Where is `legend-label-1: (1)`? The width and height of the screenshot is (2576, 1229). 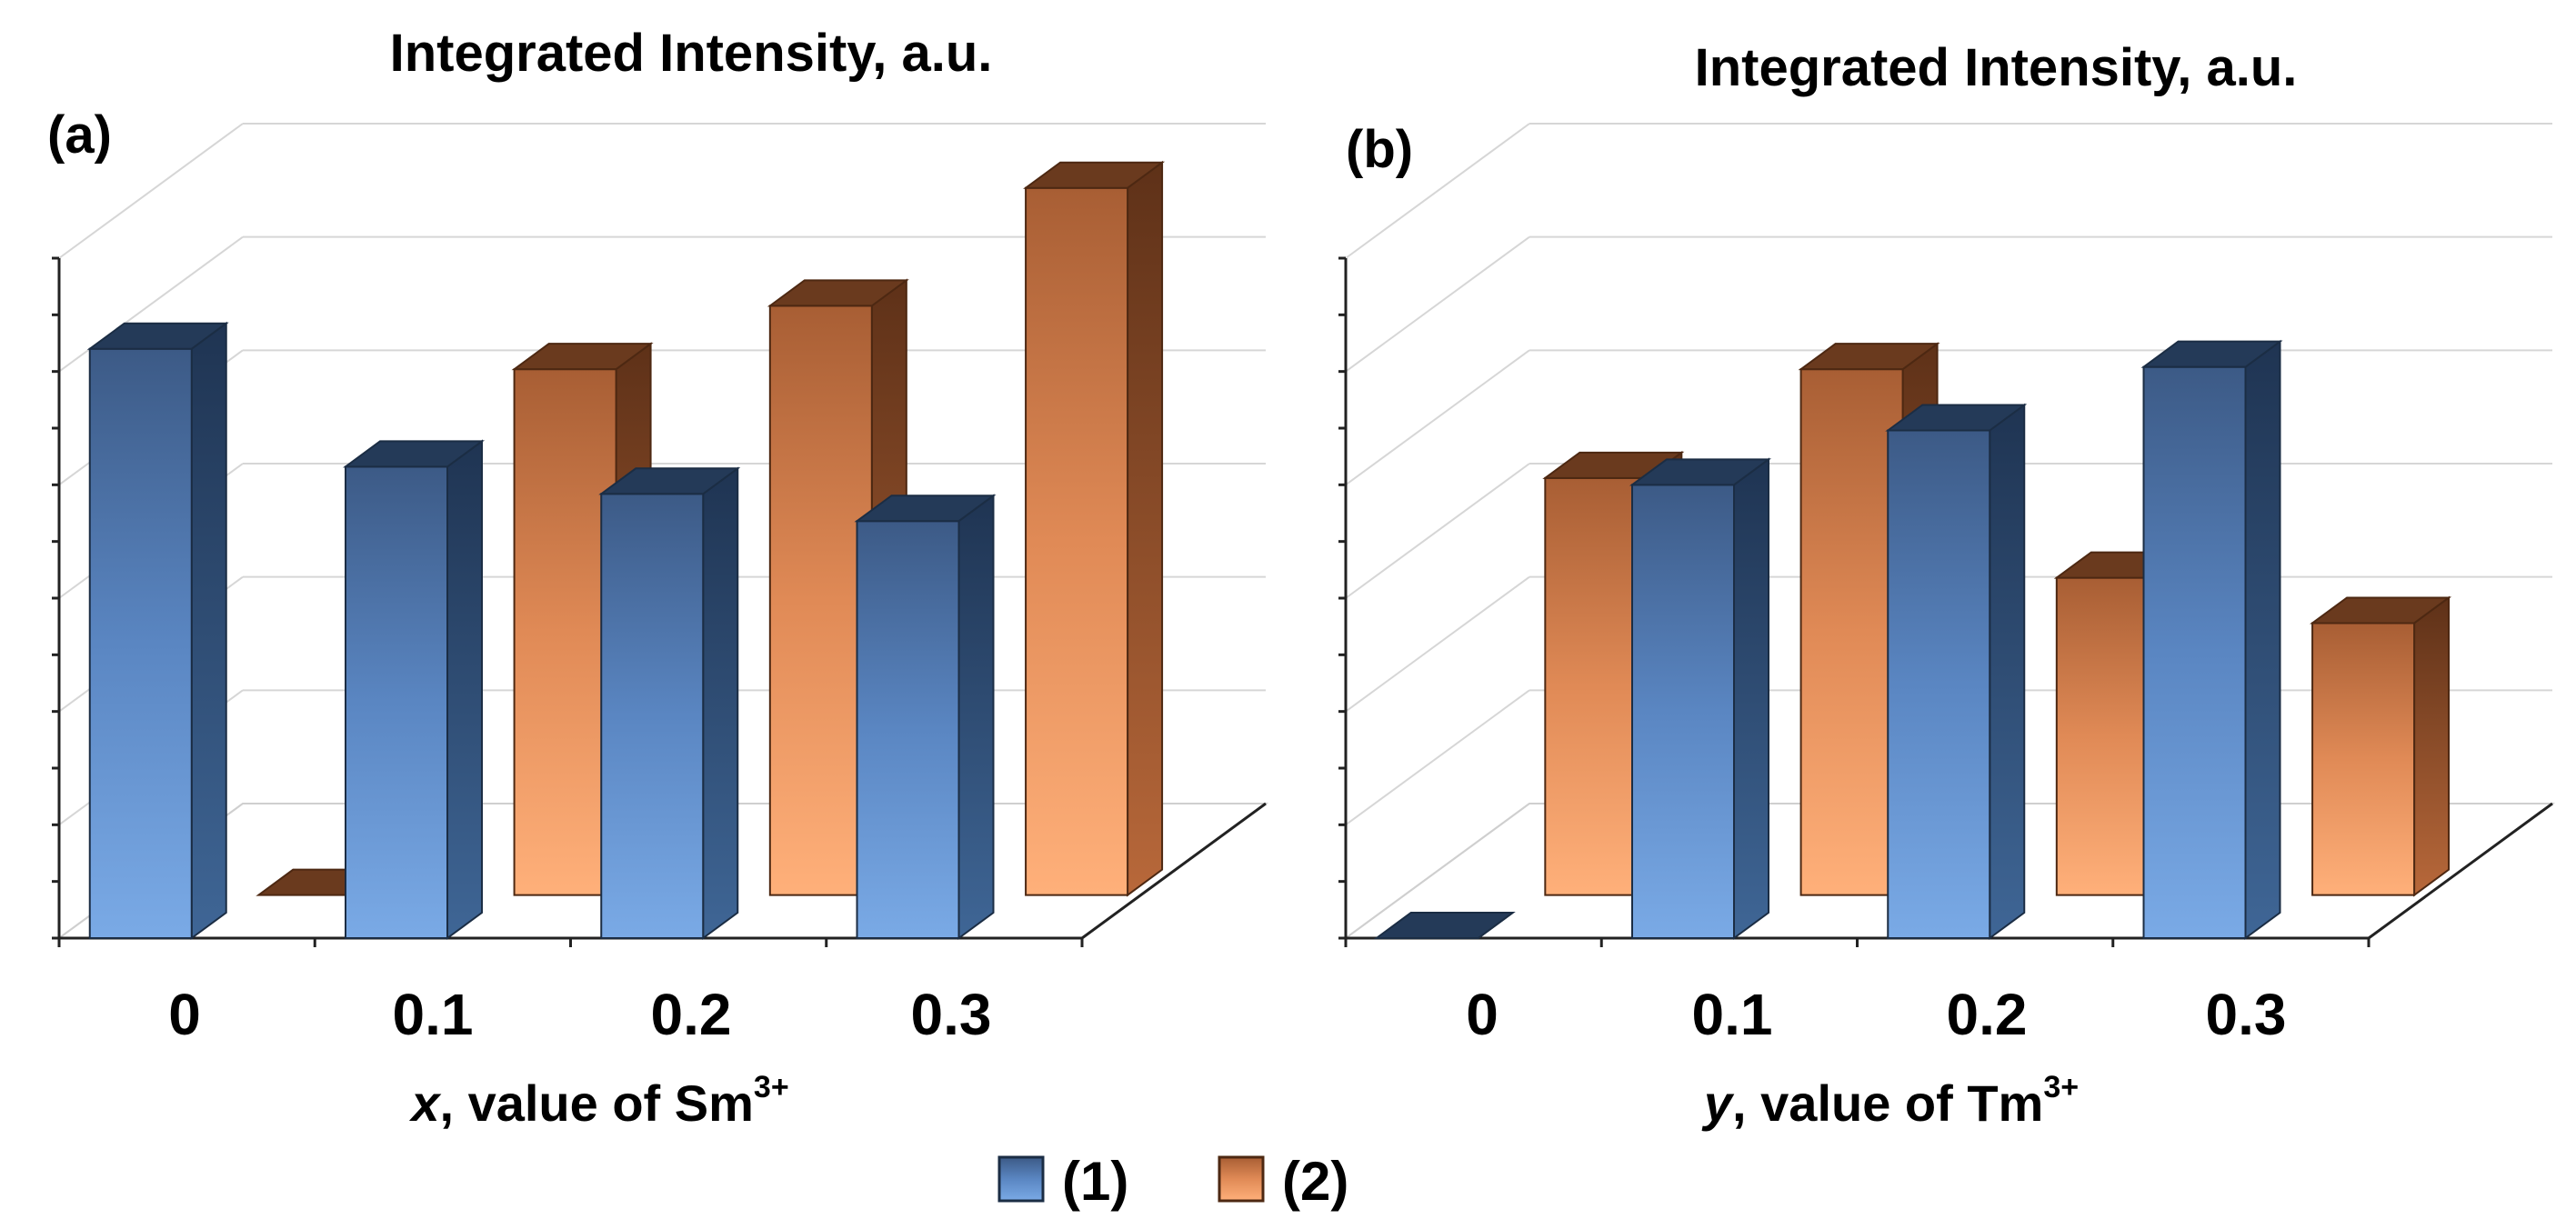
legend-label-1: (1) is located at coordinates (1095, 1181).